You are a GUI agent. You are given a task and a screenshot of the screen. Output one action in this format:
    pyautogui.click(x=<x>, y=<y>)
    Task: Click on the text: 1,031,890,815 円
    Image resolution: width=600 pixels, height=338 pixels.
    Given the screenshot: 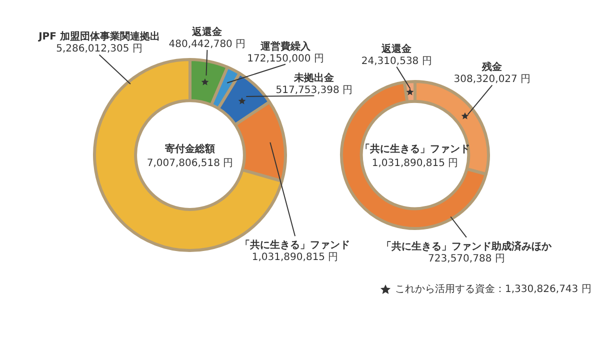 What is the action you would take?
    pyautogui.click(x=415, y=163)
    